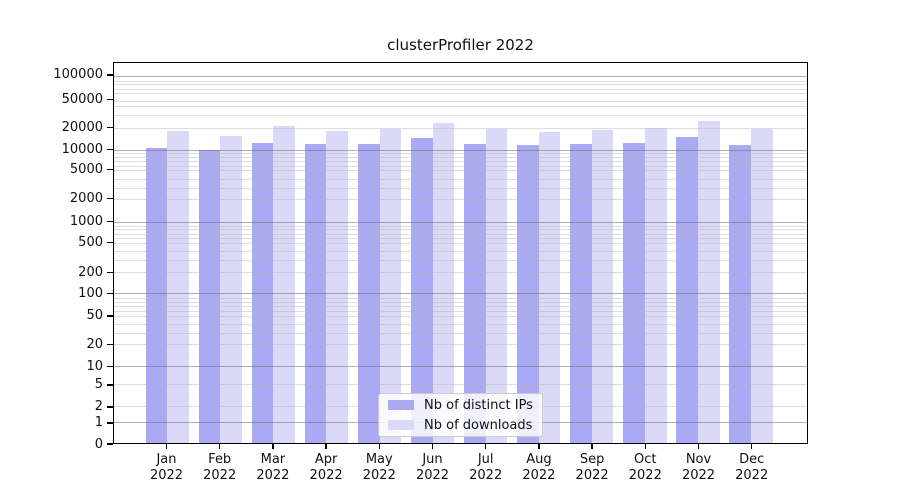 Image resolution: width=900 pixels, height=500 pixels. Describe the element at coordinates (94, 344) in the screenshot. I see `y-tick-label-20: 20` at that location.